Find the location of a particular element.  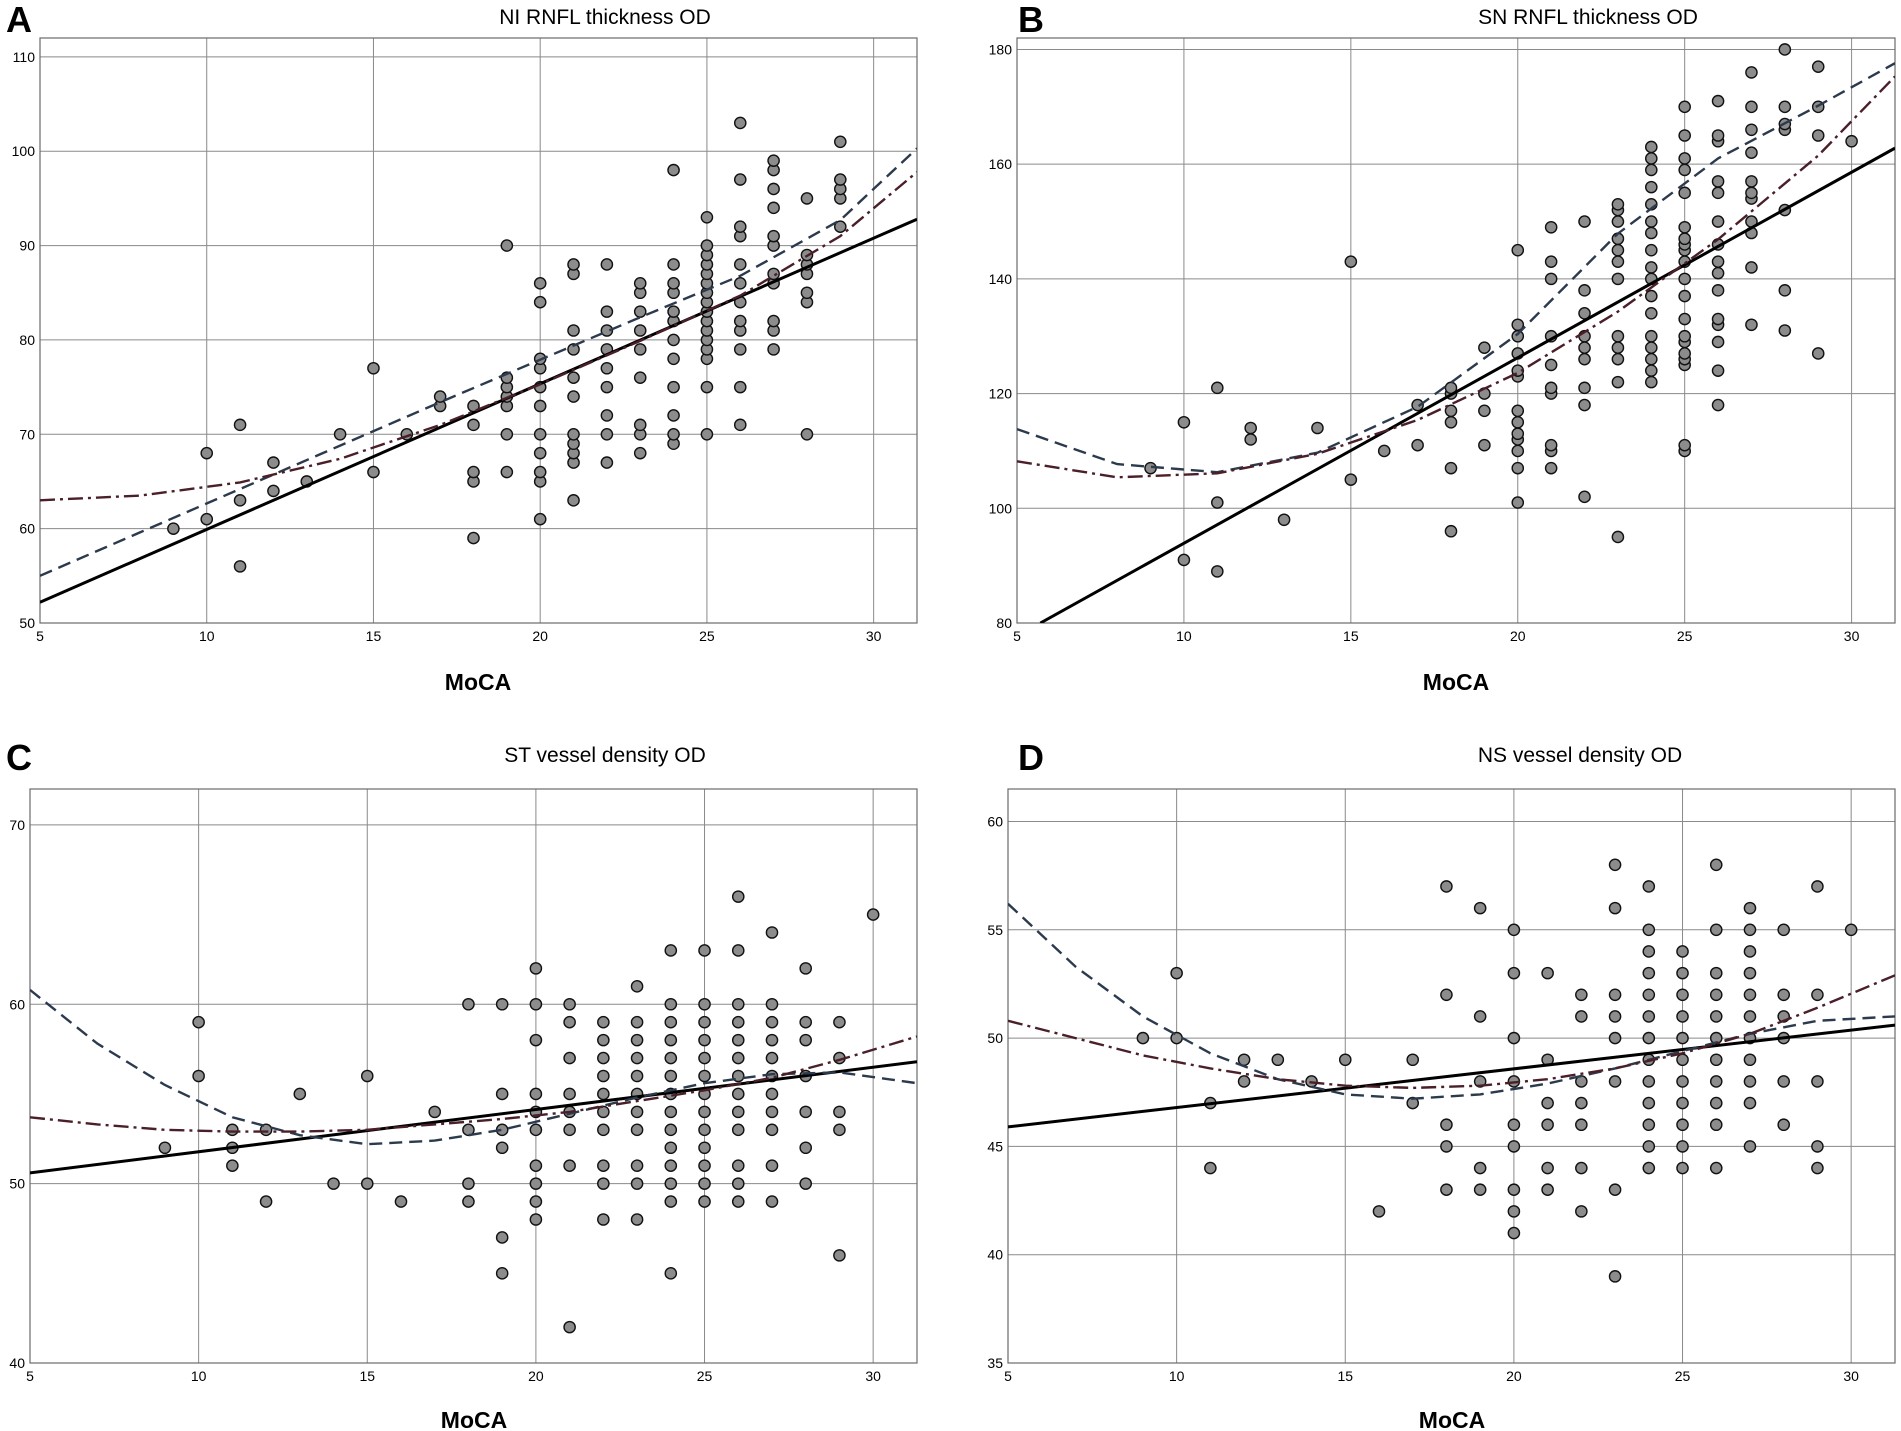

x-tick-label: 15 is located at coordinates (1345, 1376).